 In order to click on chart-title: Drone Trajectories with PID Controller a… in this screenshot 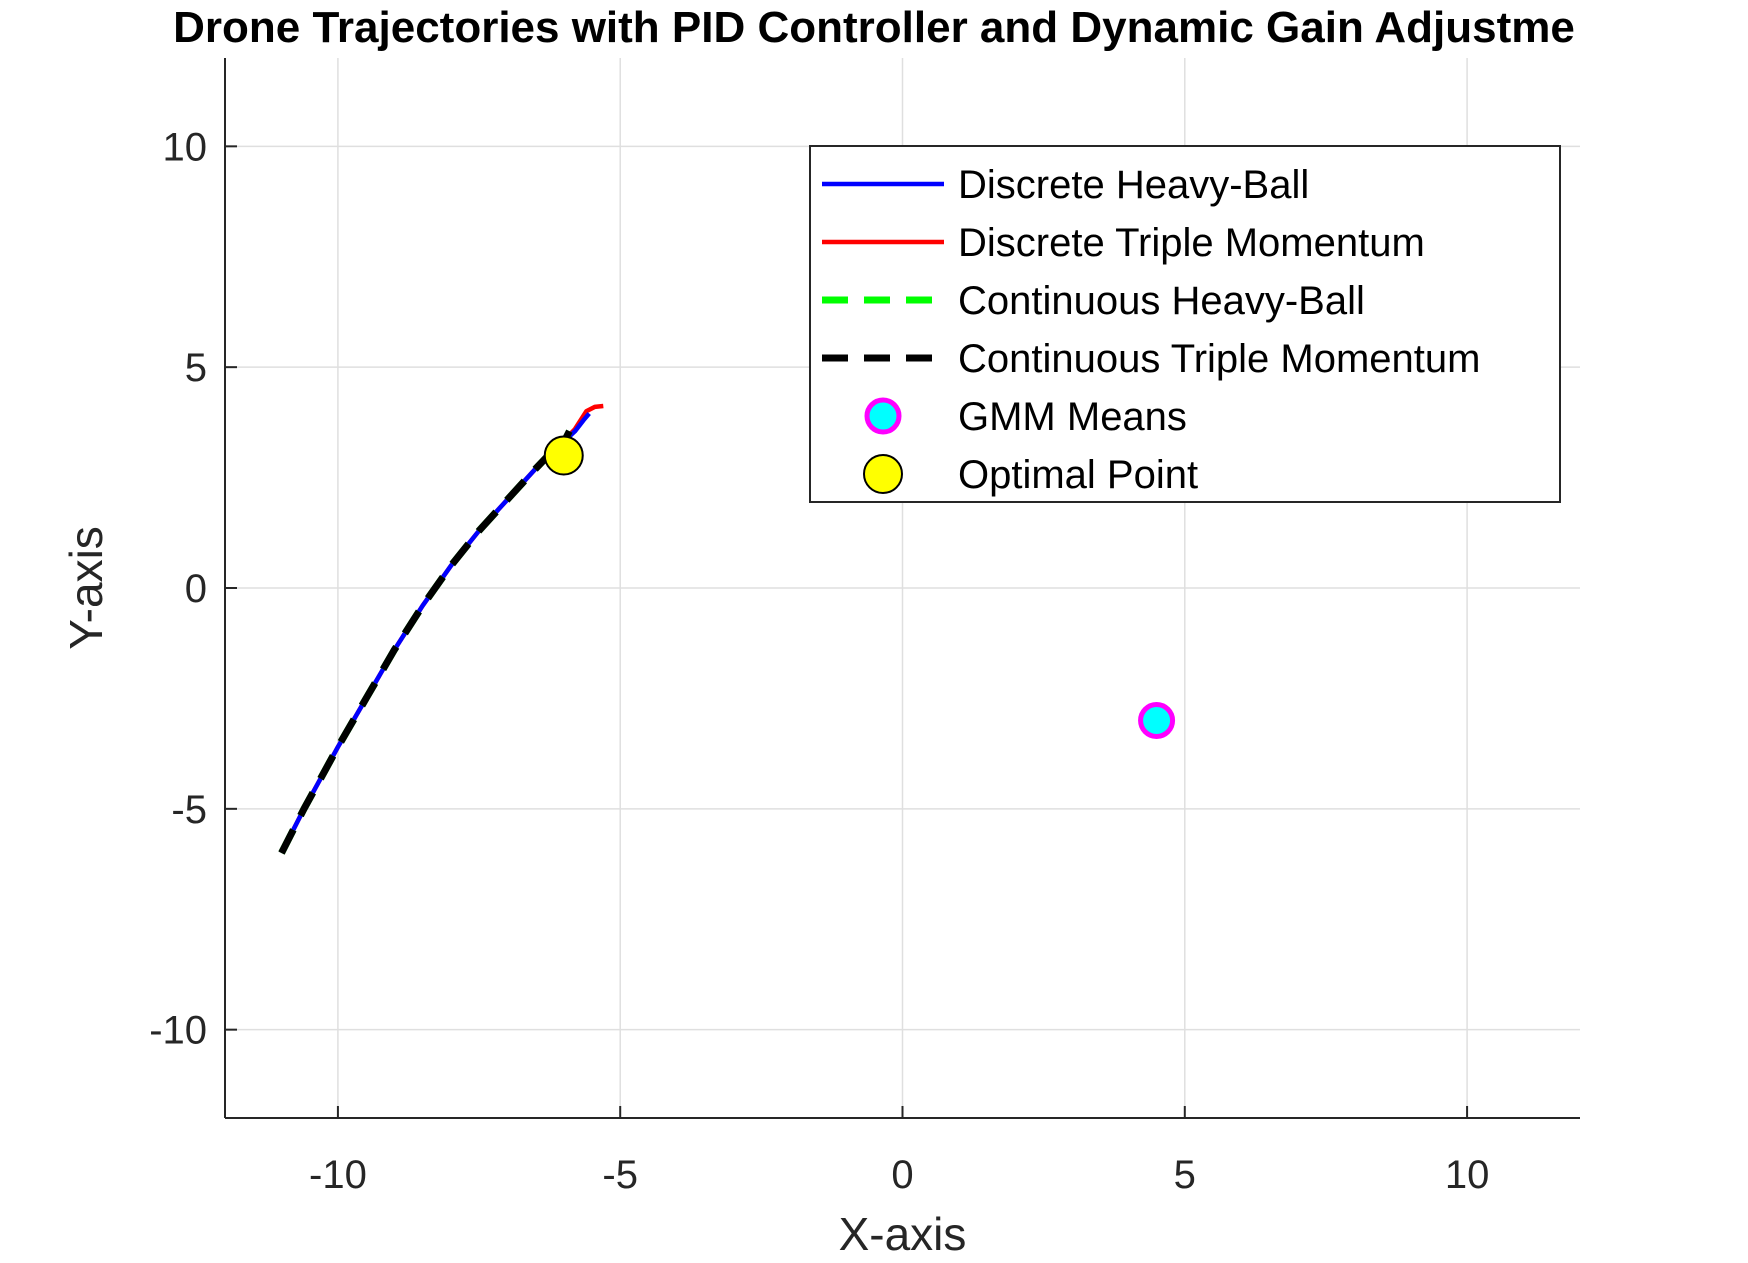, I will do `click(874, 27)`.